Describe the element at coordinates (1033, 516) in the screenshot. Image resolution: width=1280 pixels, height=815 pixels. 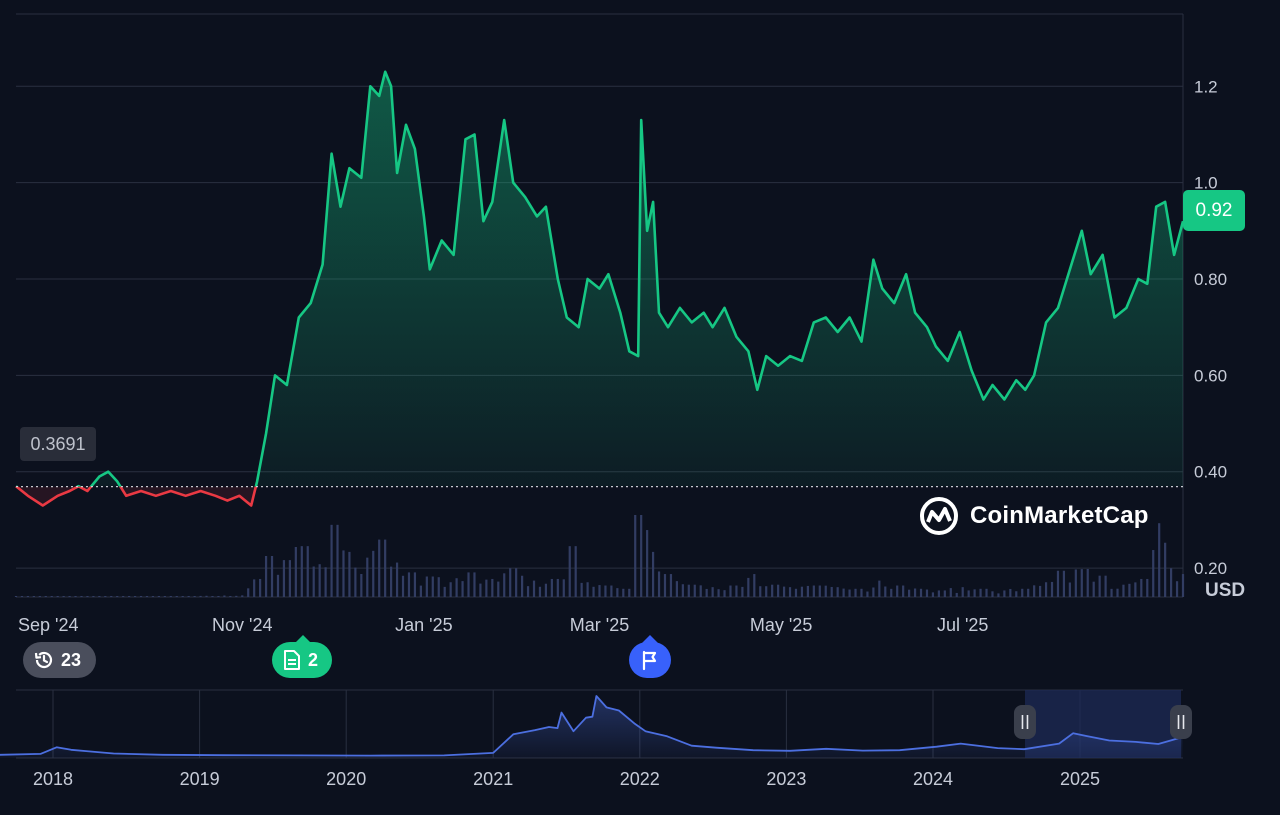
I see `watermark: CoinMarketCap` at that location.